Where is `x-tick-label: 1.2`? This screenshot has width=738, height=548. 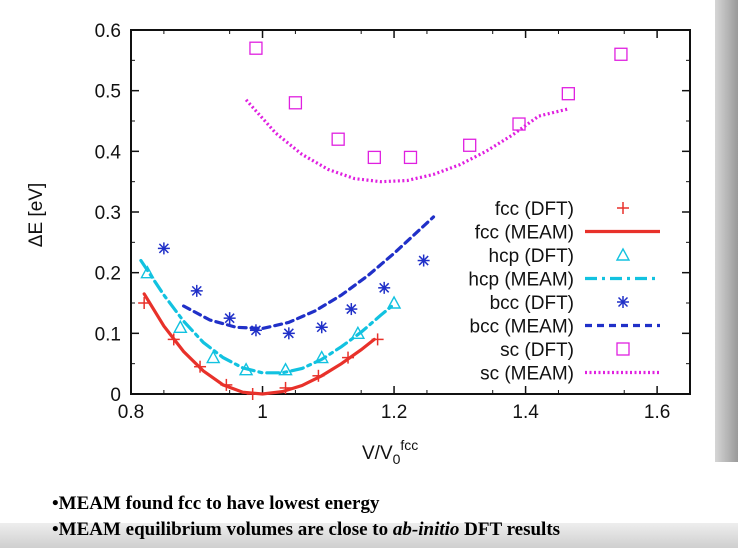
x-tick-label: 1.2 is located at coordinates (394, 412).